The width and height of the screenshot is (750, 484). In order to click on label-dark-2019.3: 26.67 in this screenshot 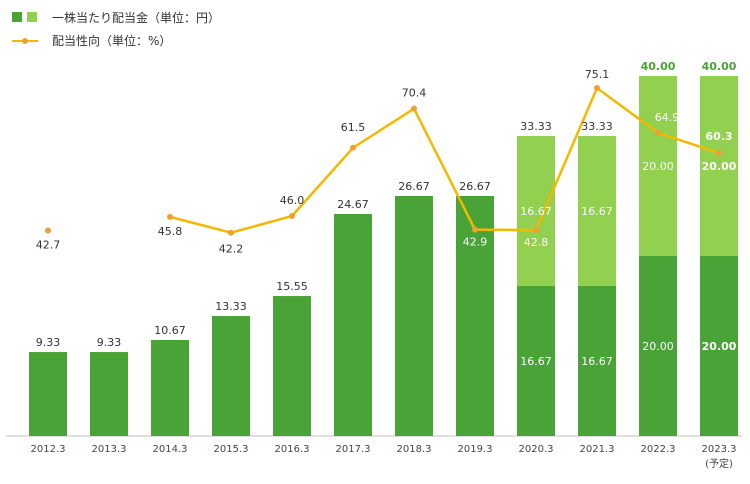, I will do `click(475, 186)`.